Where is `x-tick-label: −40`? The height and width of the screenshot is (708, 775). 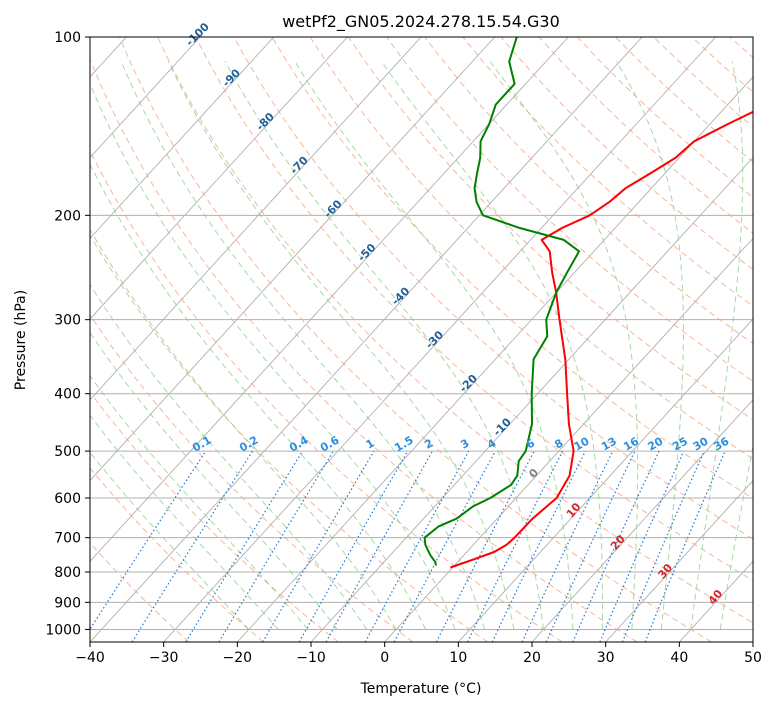
x-tick-label: −40 is located at coordinates (90, 658).